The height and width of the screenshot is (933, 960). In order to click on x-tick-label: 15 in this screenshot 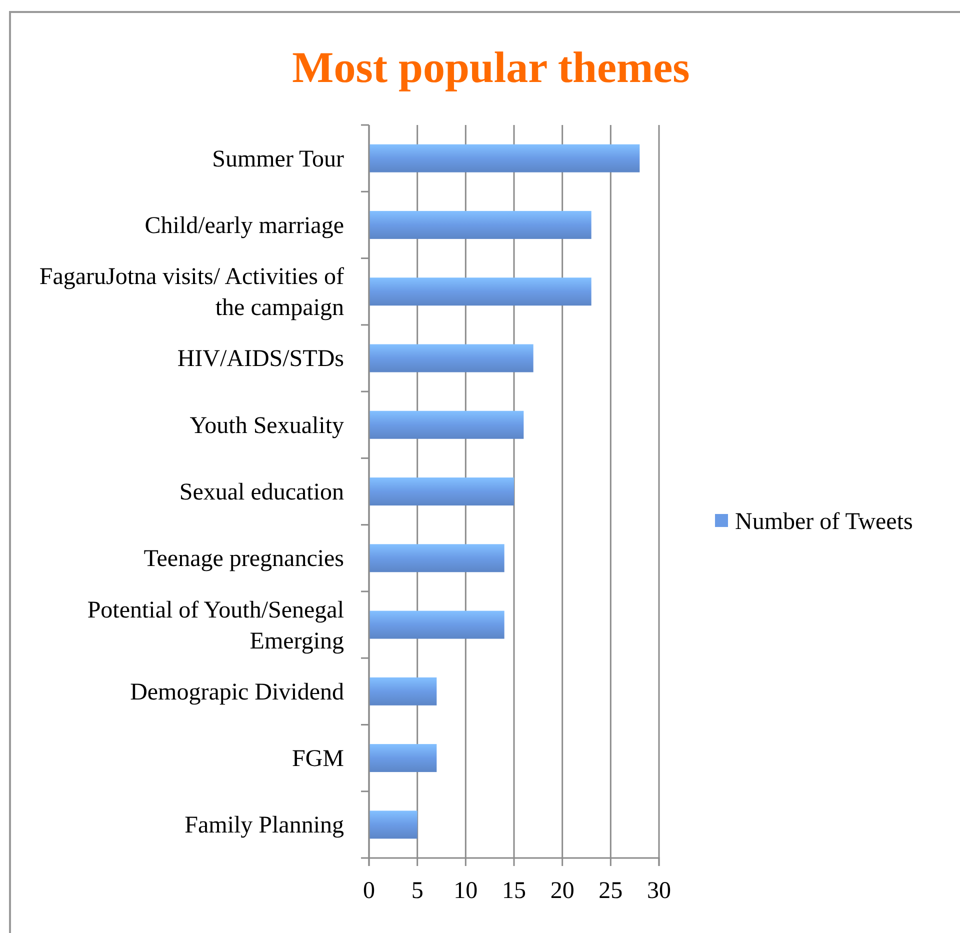, I will do `click(514, 891)`.